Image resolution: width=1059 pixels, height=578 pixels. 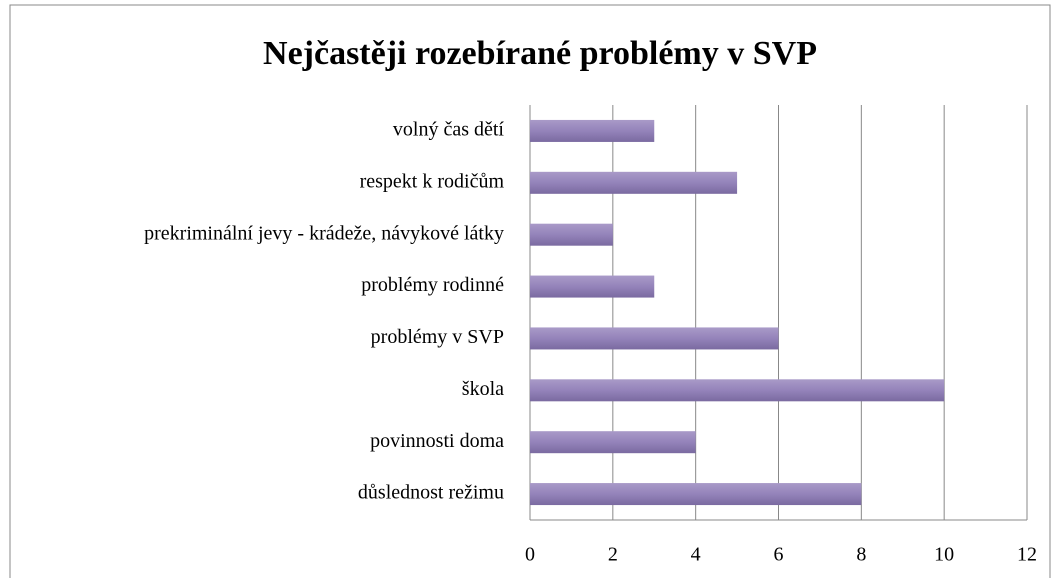 What do you see at coordinates (431, 493) in the screenshot?
I see `y-tick-label: důslednost režimu` at bounding box center [431, 493].